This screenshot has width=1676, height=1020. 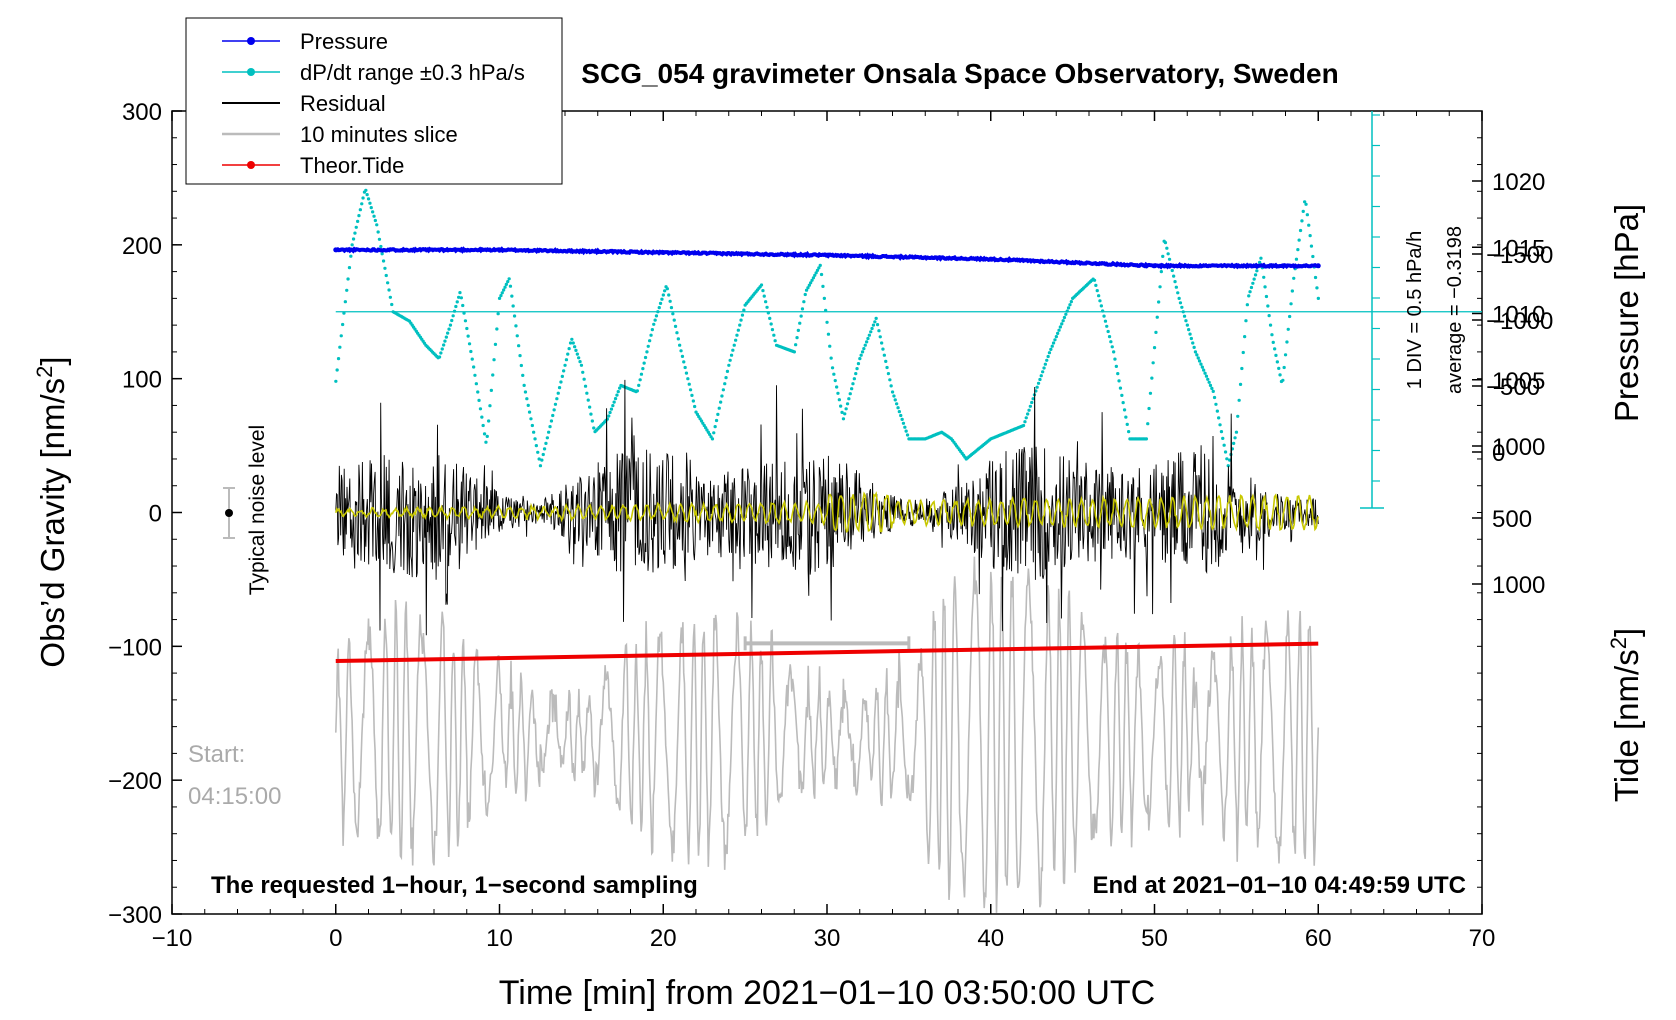 I want to click on x-tick-label: −10, so click(x=172, y=938).